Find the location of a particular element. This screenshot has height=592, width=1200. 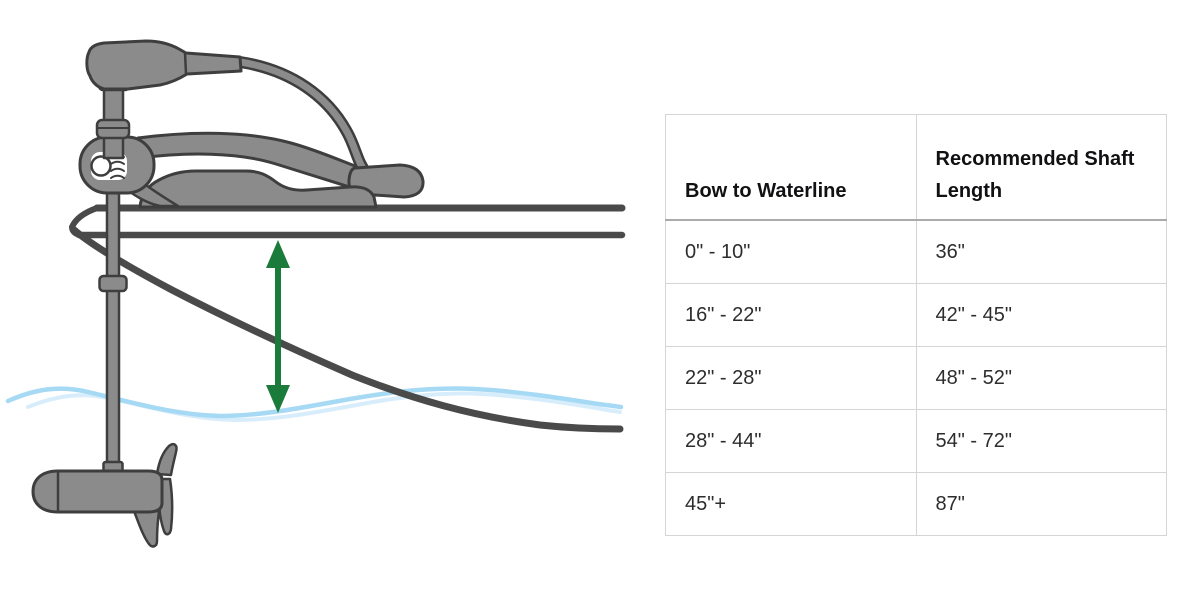

col-header-bow-to-waterline: Bow to Waterline is located at coordinates (791, 167).